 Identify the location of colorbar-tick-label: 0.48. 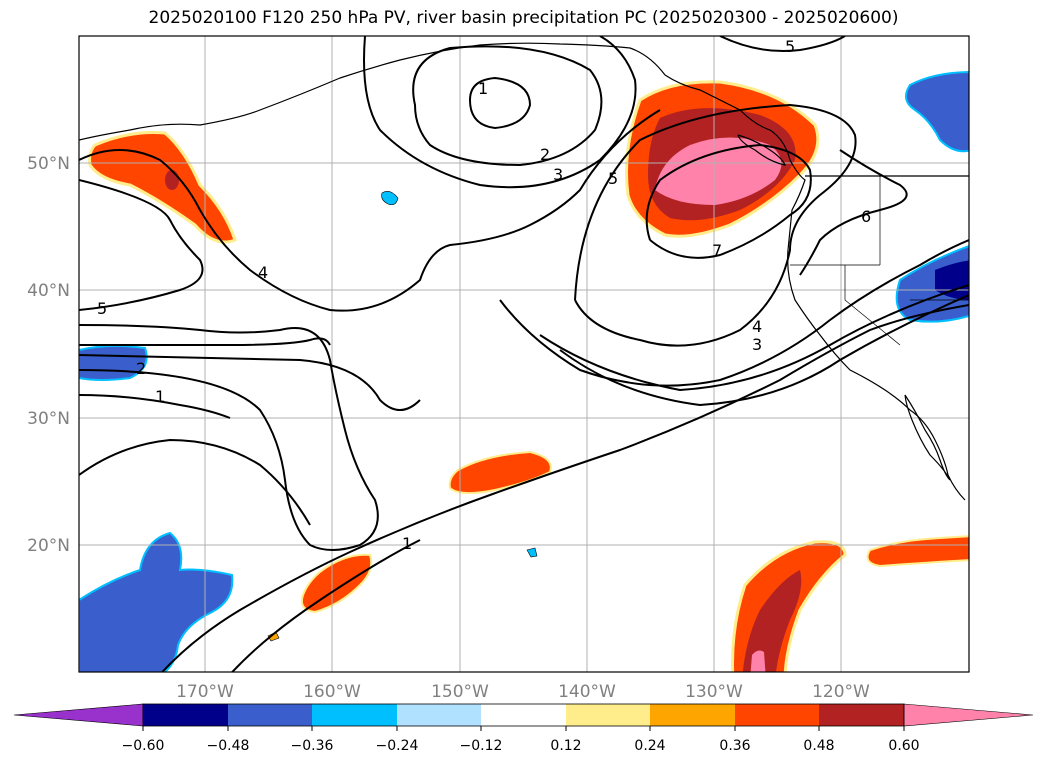
(818, 746).